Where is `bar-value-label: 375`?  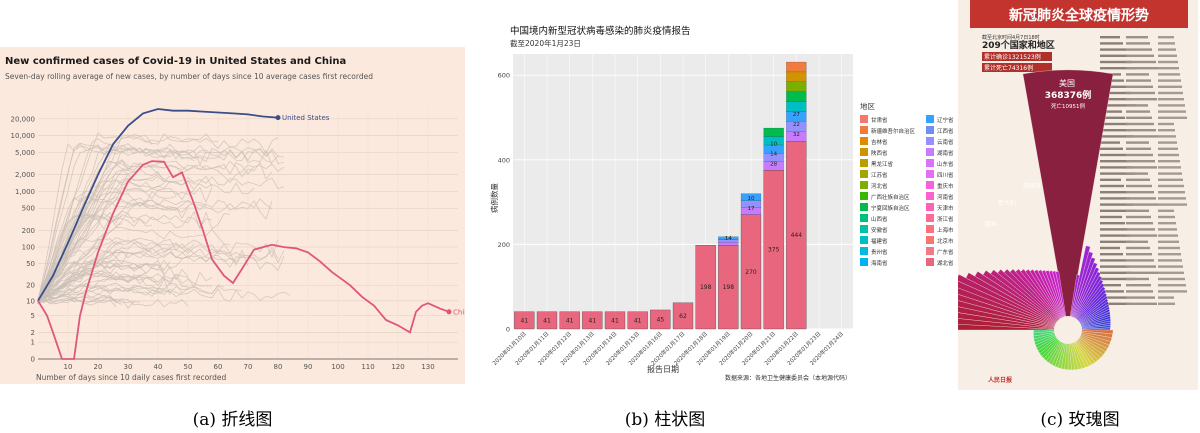
bar-value-label: 375 is located at coordinates (774, 250).